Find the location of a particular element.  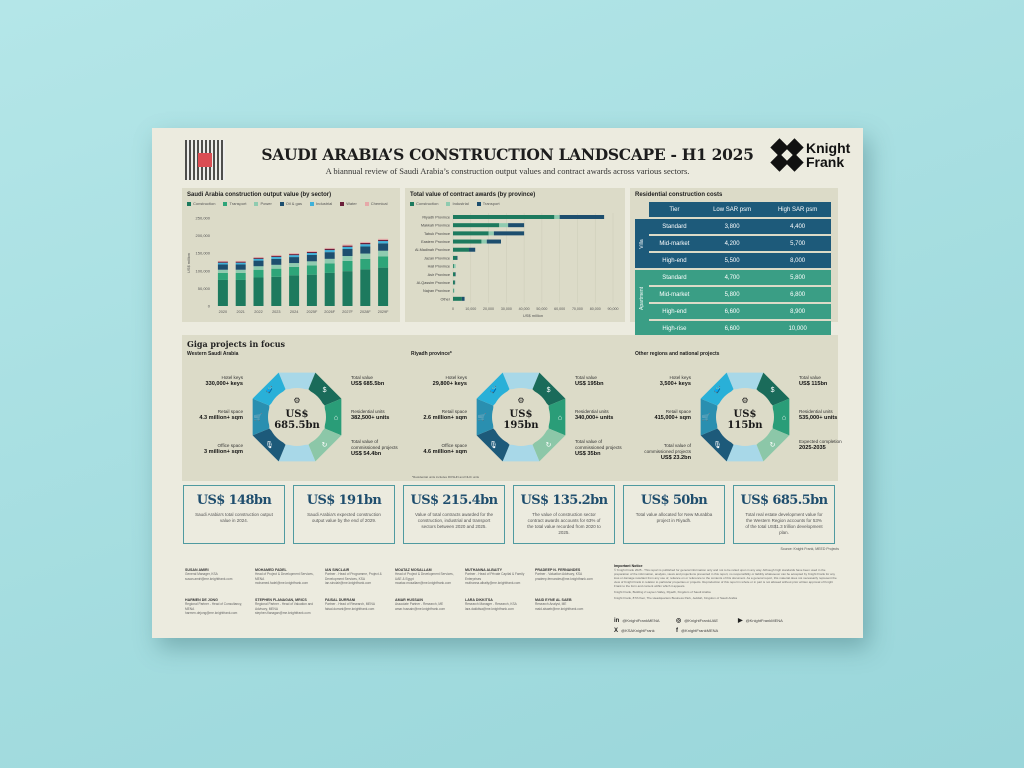

x-tick-label: 2026F is located at coordinates (329, 312).